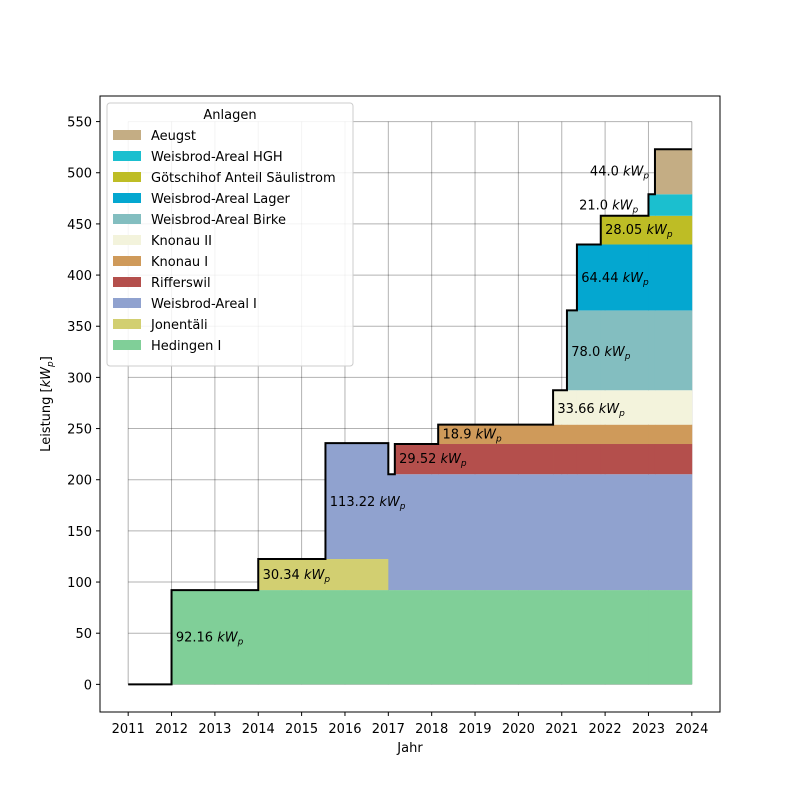 Image resolution: width=800 pixels, height=800 pixels. Describe the element at coordinates (297, 576) in the screenshot. I see `value-annotation: 30.34 kWp` at that location.